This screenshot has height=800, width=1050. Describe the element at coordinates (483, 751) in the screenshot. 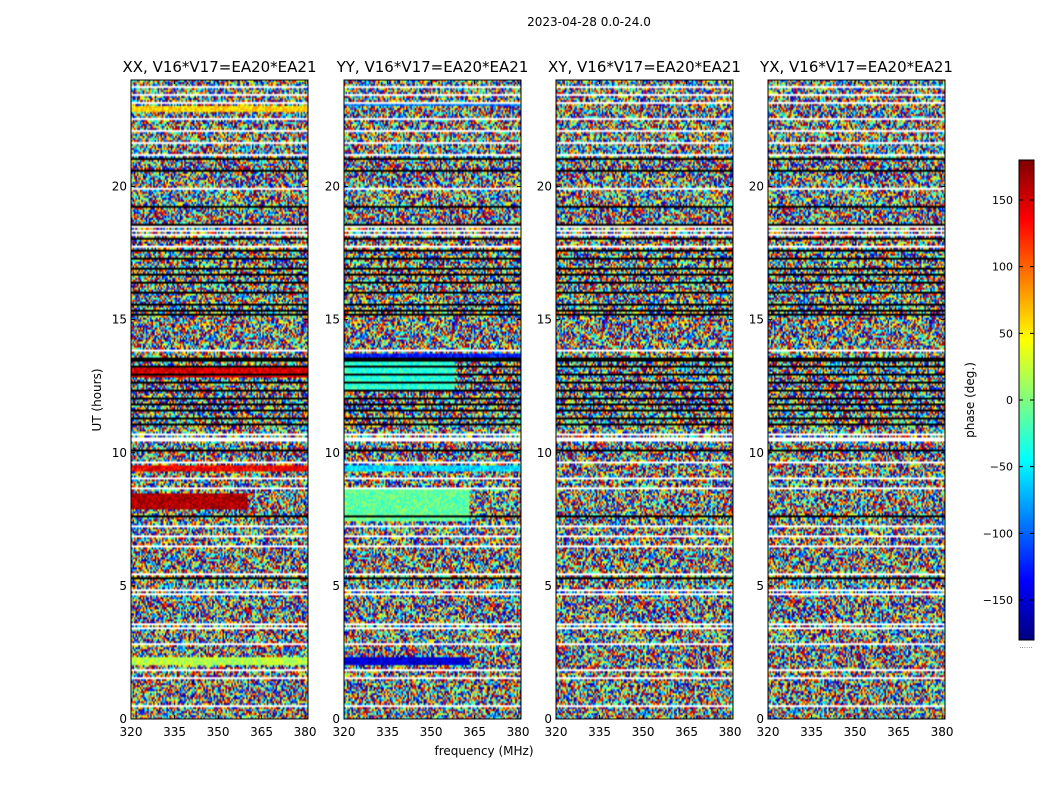

I see `x-axis-label: frequency (MHz)` at that location.